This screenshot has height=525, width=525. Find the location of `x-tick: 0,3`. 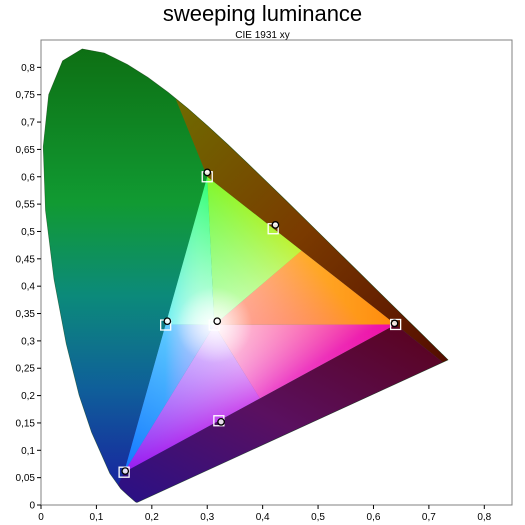

x-tick: 0,3 is located at coordinates (207, 514).